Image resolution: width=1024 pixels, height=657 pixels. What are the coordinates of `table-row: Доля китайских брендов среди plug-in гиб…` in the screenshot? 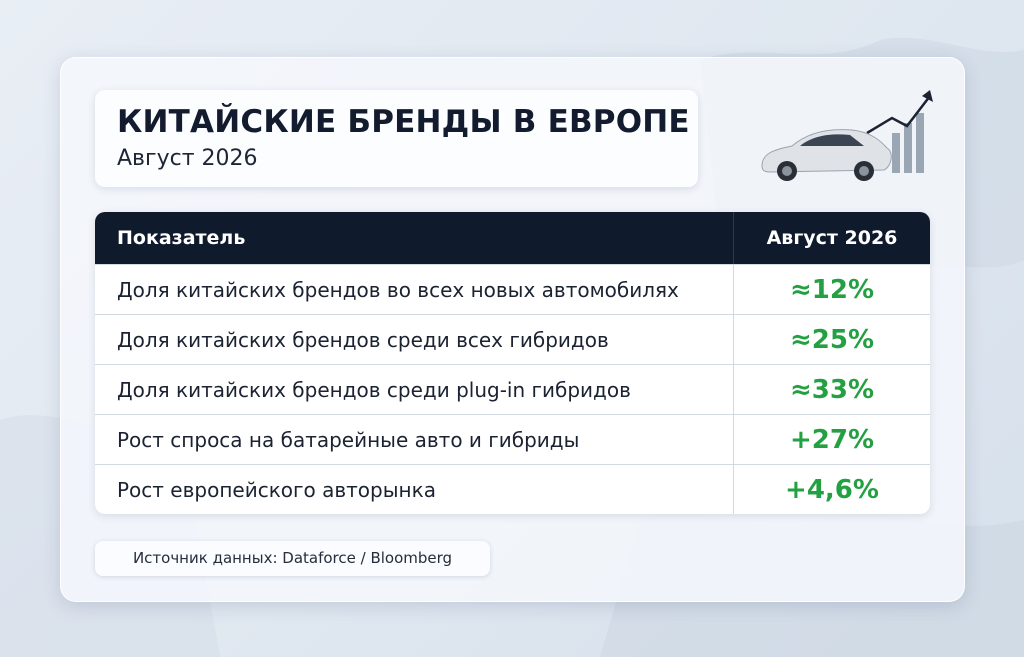 It's located at (512, 389).